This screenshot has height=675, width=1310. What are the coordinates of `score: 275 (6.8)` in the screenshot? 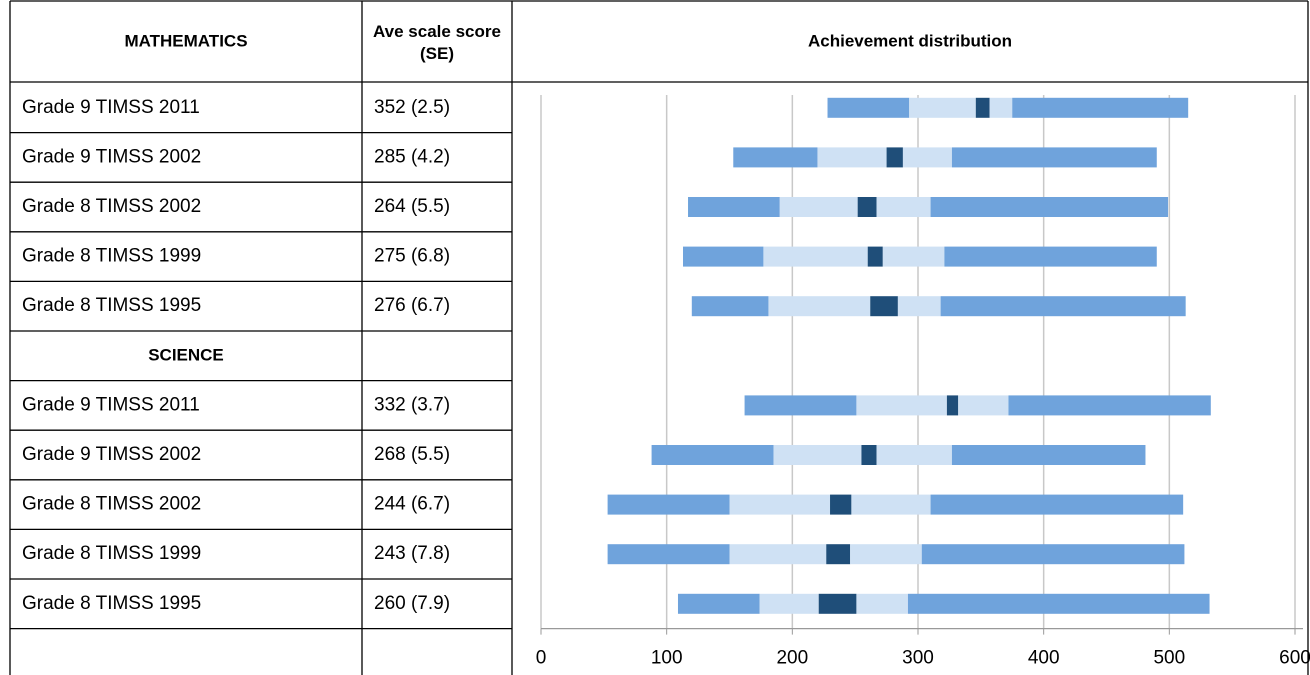 It's located at (412, 256).